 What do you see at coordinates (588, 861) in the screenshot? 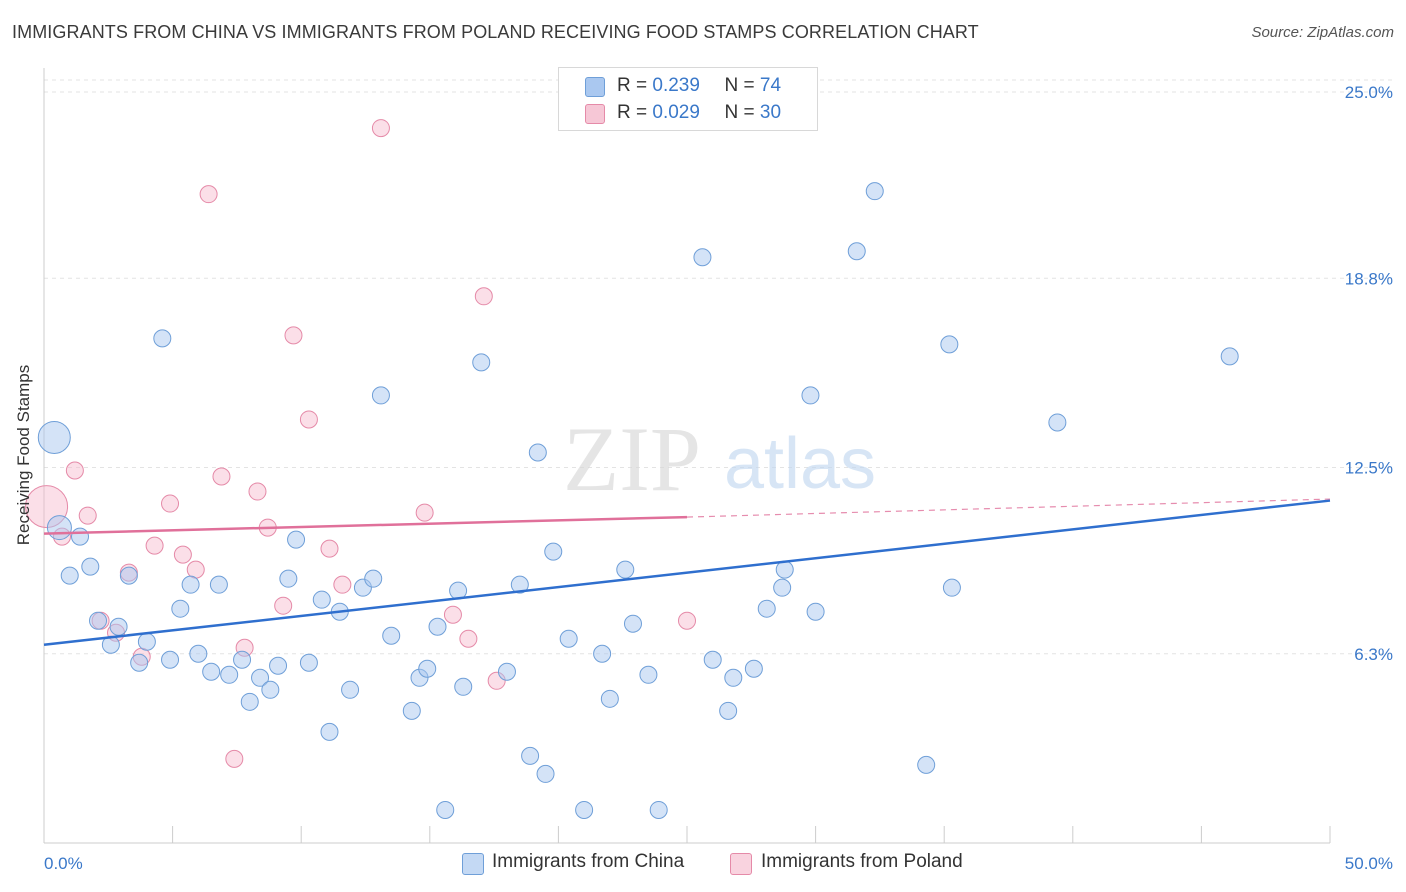
I see `bottom-legend-china: Immigrants from China` at bounding box center [588, 861].